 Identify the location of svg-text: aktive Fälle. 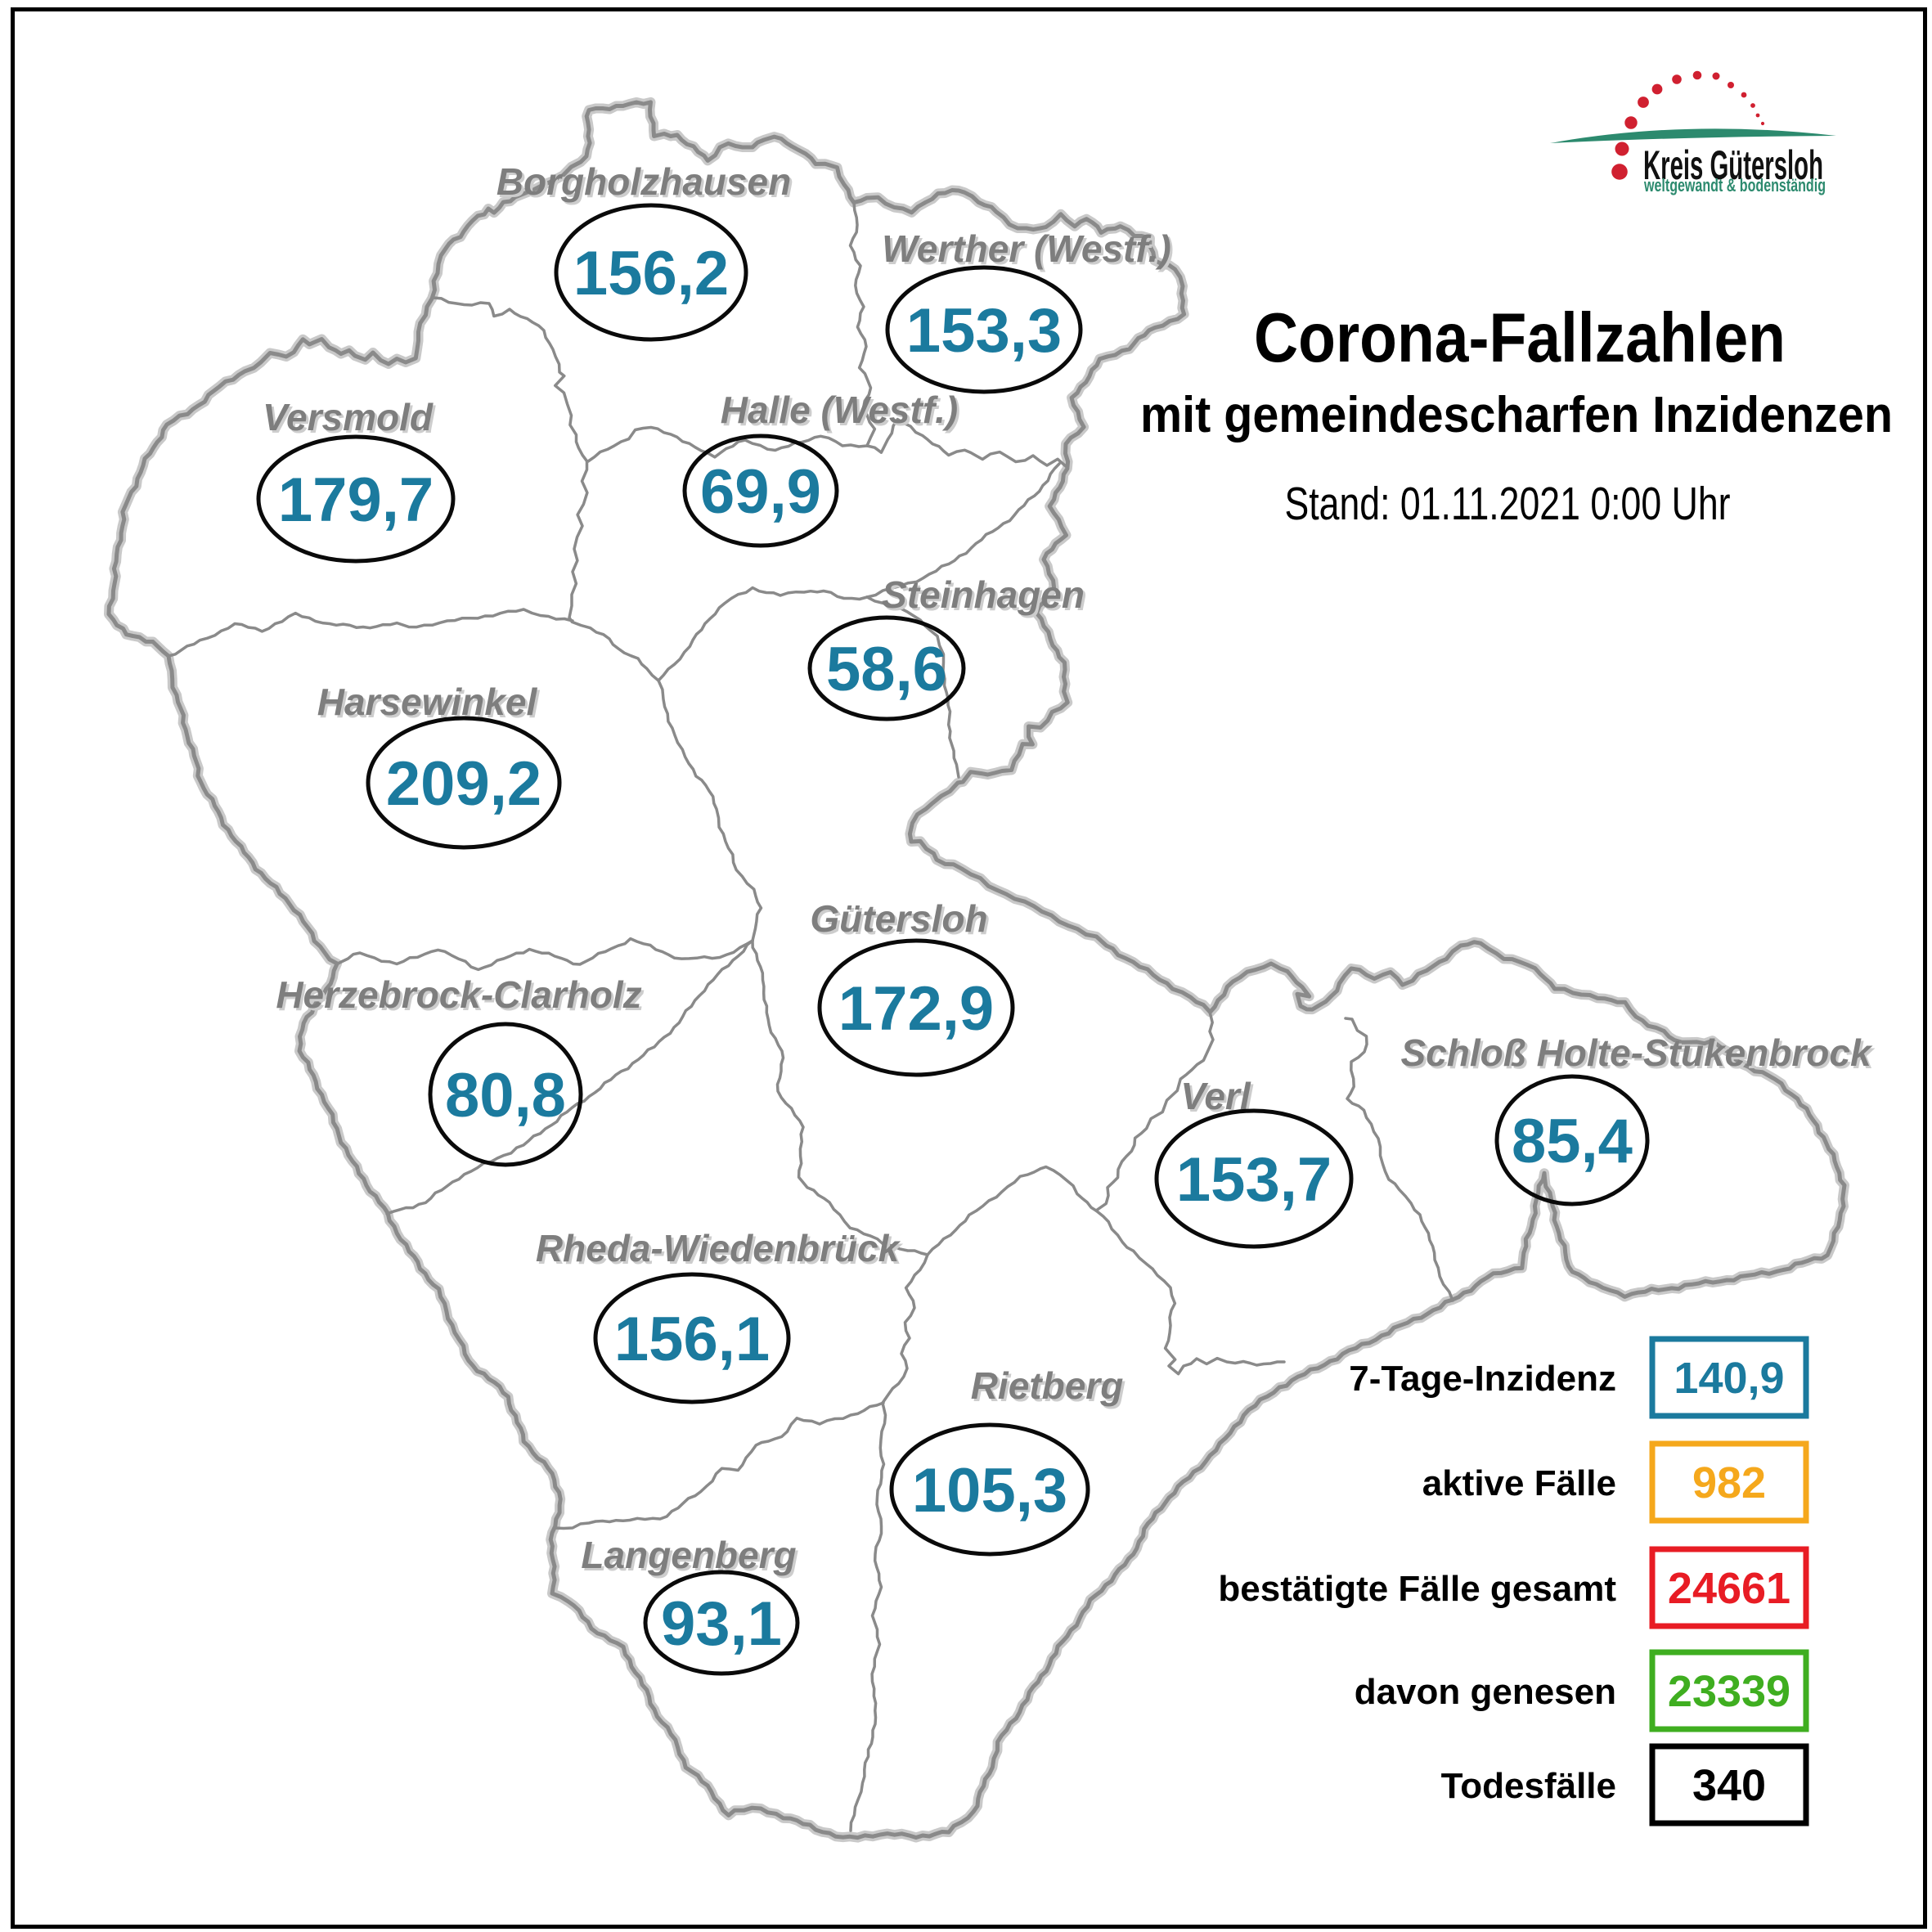
(1519, 1483).